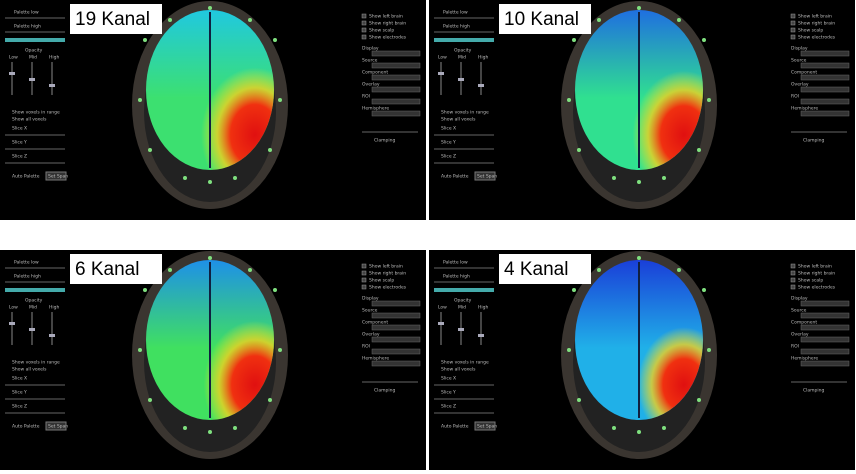 This screenshot has width=856, height=474. Describe the element at coordinates (107, 269) in the screenshot. I see `channel-label: 6 Kanal` at that location.